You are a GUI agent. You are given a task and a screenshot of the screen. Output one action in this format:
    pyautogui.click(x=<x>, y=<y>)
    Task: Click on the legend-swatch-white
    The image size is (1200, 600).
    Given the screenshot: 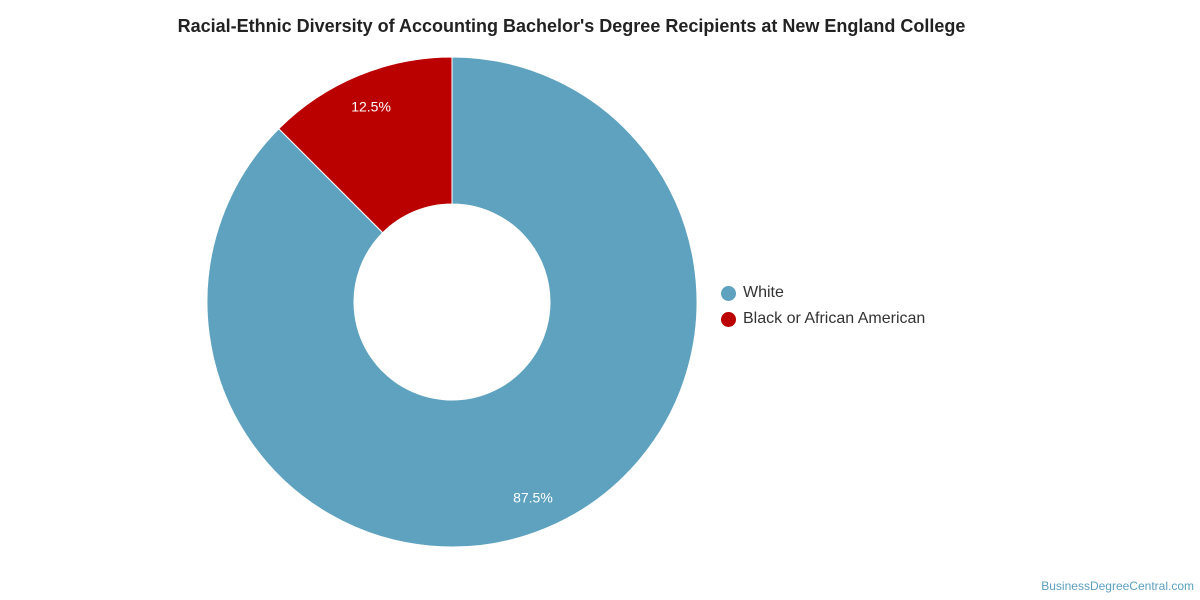 What is the action you would take?
    pyautogui.click(x=728, y=293)
    